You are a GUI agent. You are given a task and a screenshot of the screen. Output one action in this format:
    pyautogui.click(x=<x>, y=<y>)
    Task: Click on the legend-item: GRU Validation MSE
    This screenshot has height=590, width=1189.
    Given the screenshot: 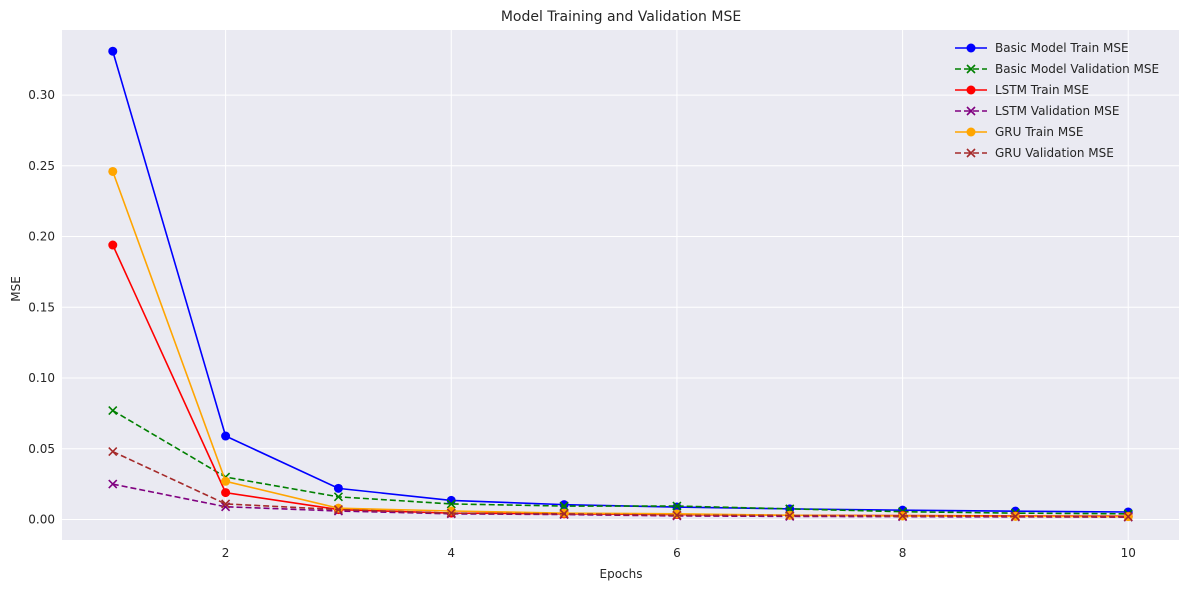 What is the action you would take?
    pyautogui.click(x=1034, y=153)
    